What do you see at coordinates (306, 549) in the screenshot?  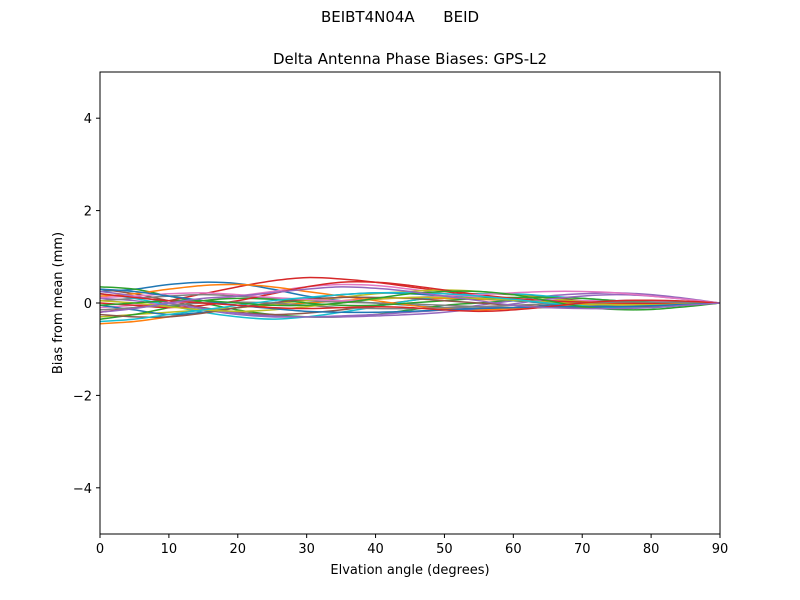 I see `x-tick-label: 30` at bounding box center [306, 549].